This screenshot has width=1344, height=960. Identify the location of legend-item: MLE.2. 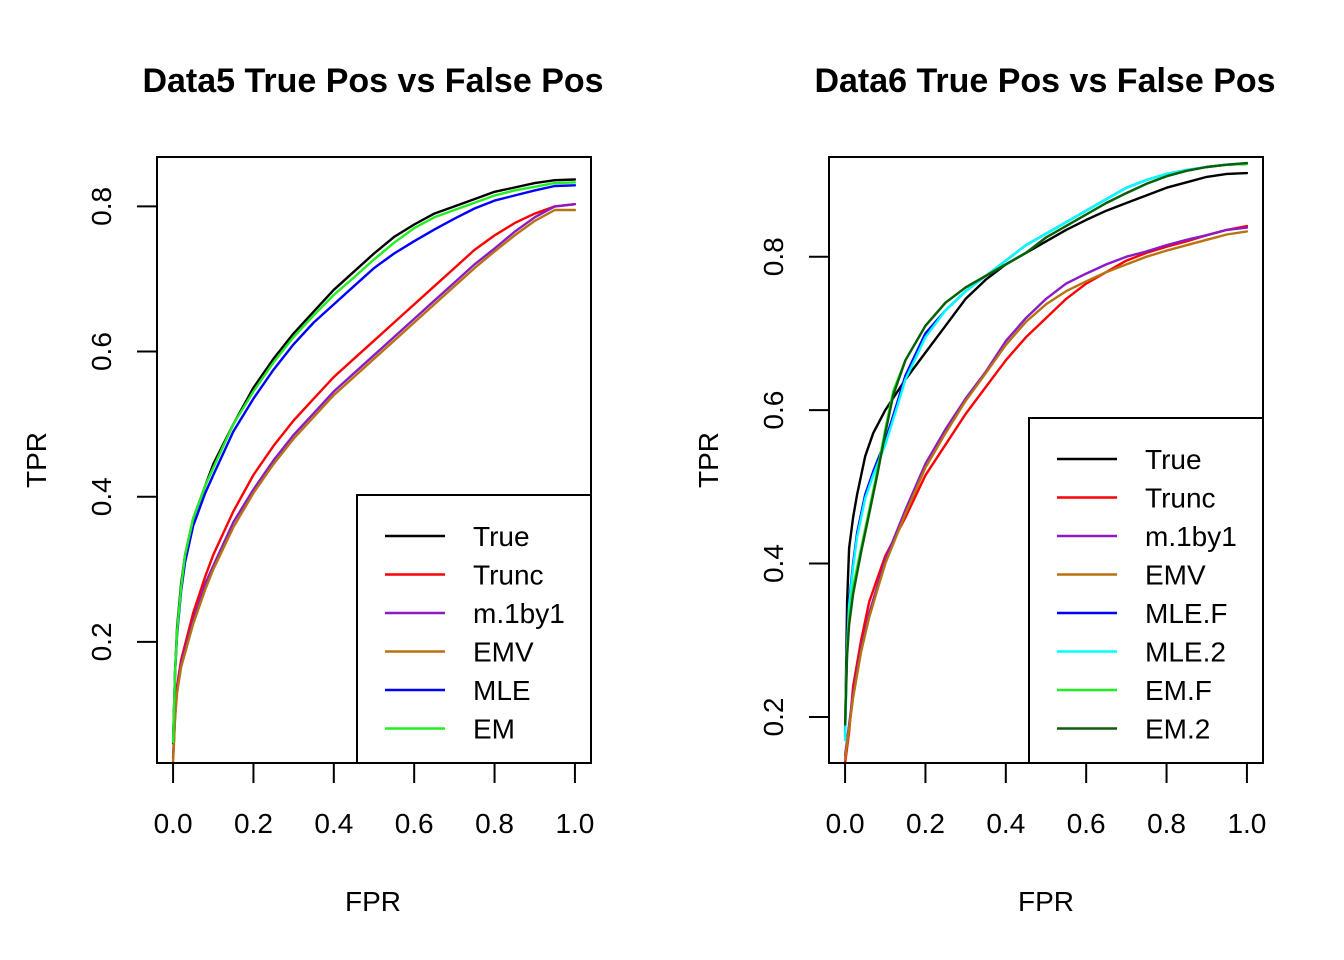
(1141, 652).